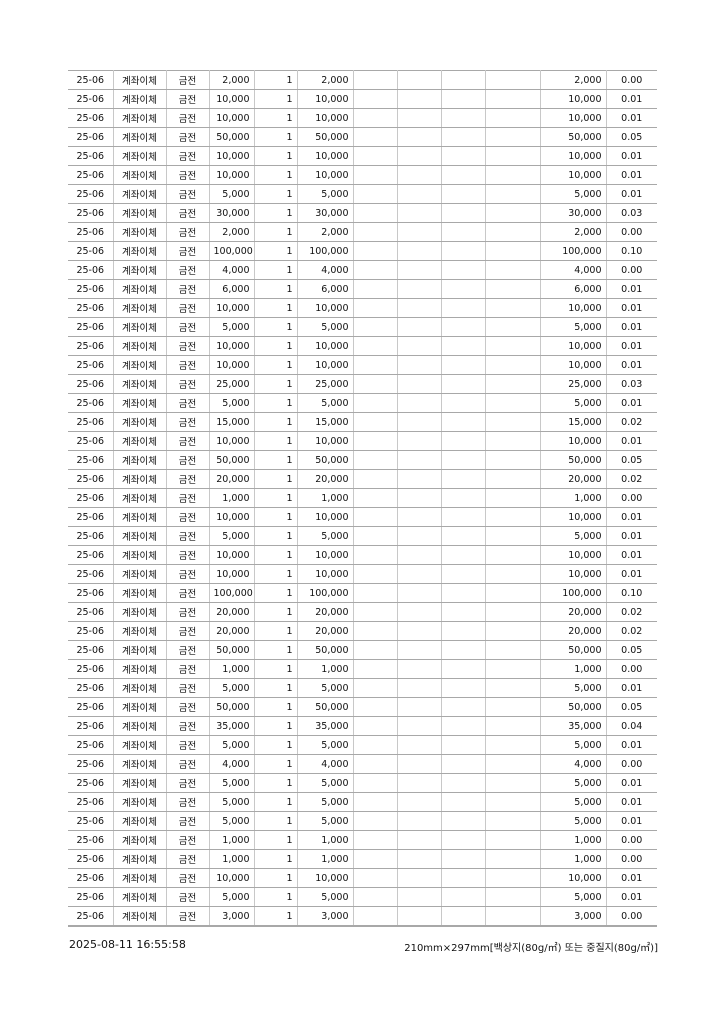  What do you see at coordinates (362, 840) in the screenshot?
I see `table-row: 25-06 계좌이체 금전 1,000 1 1,000 1,000 0.00` at bounding box center [362, 840].